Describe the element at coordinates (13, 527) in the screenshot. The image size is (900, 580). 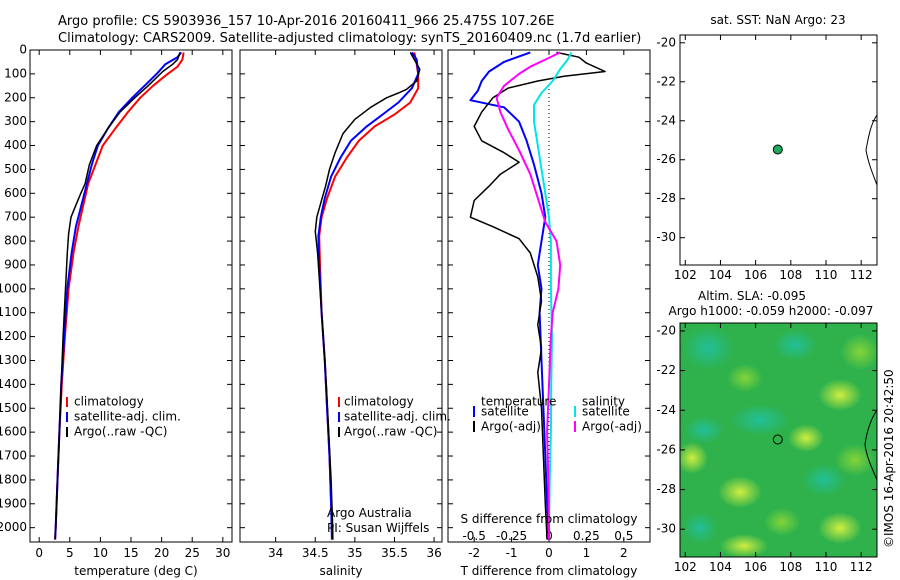
I see `y-tick-label: 2000` at that location.